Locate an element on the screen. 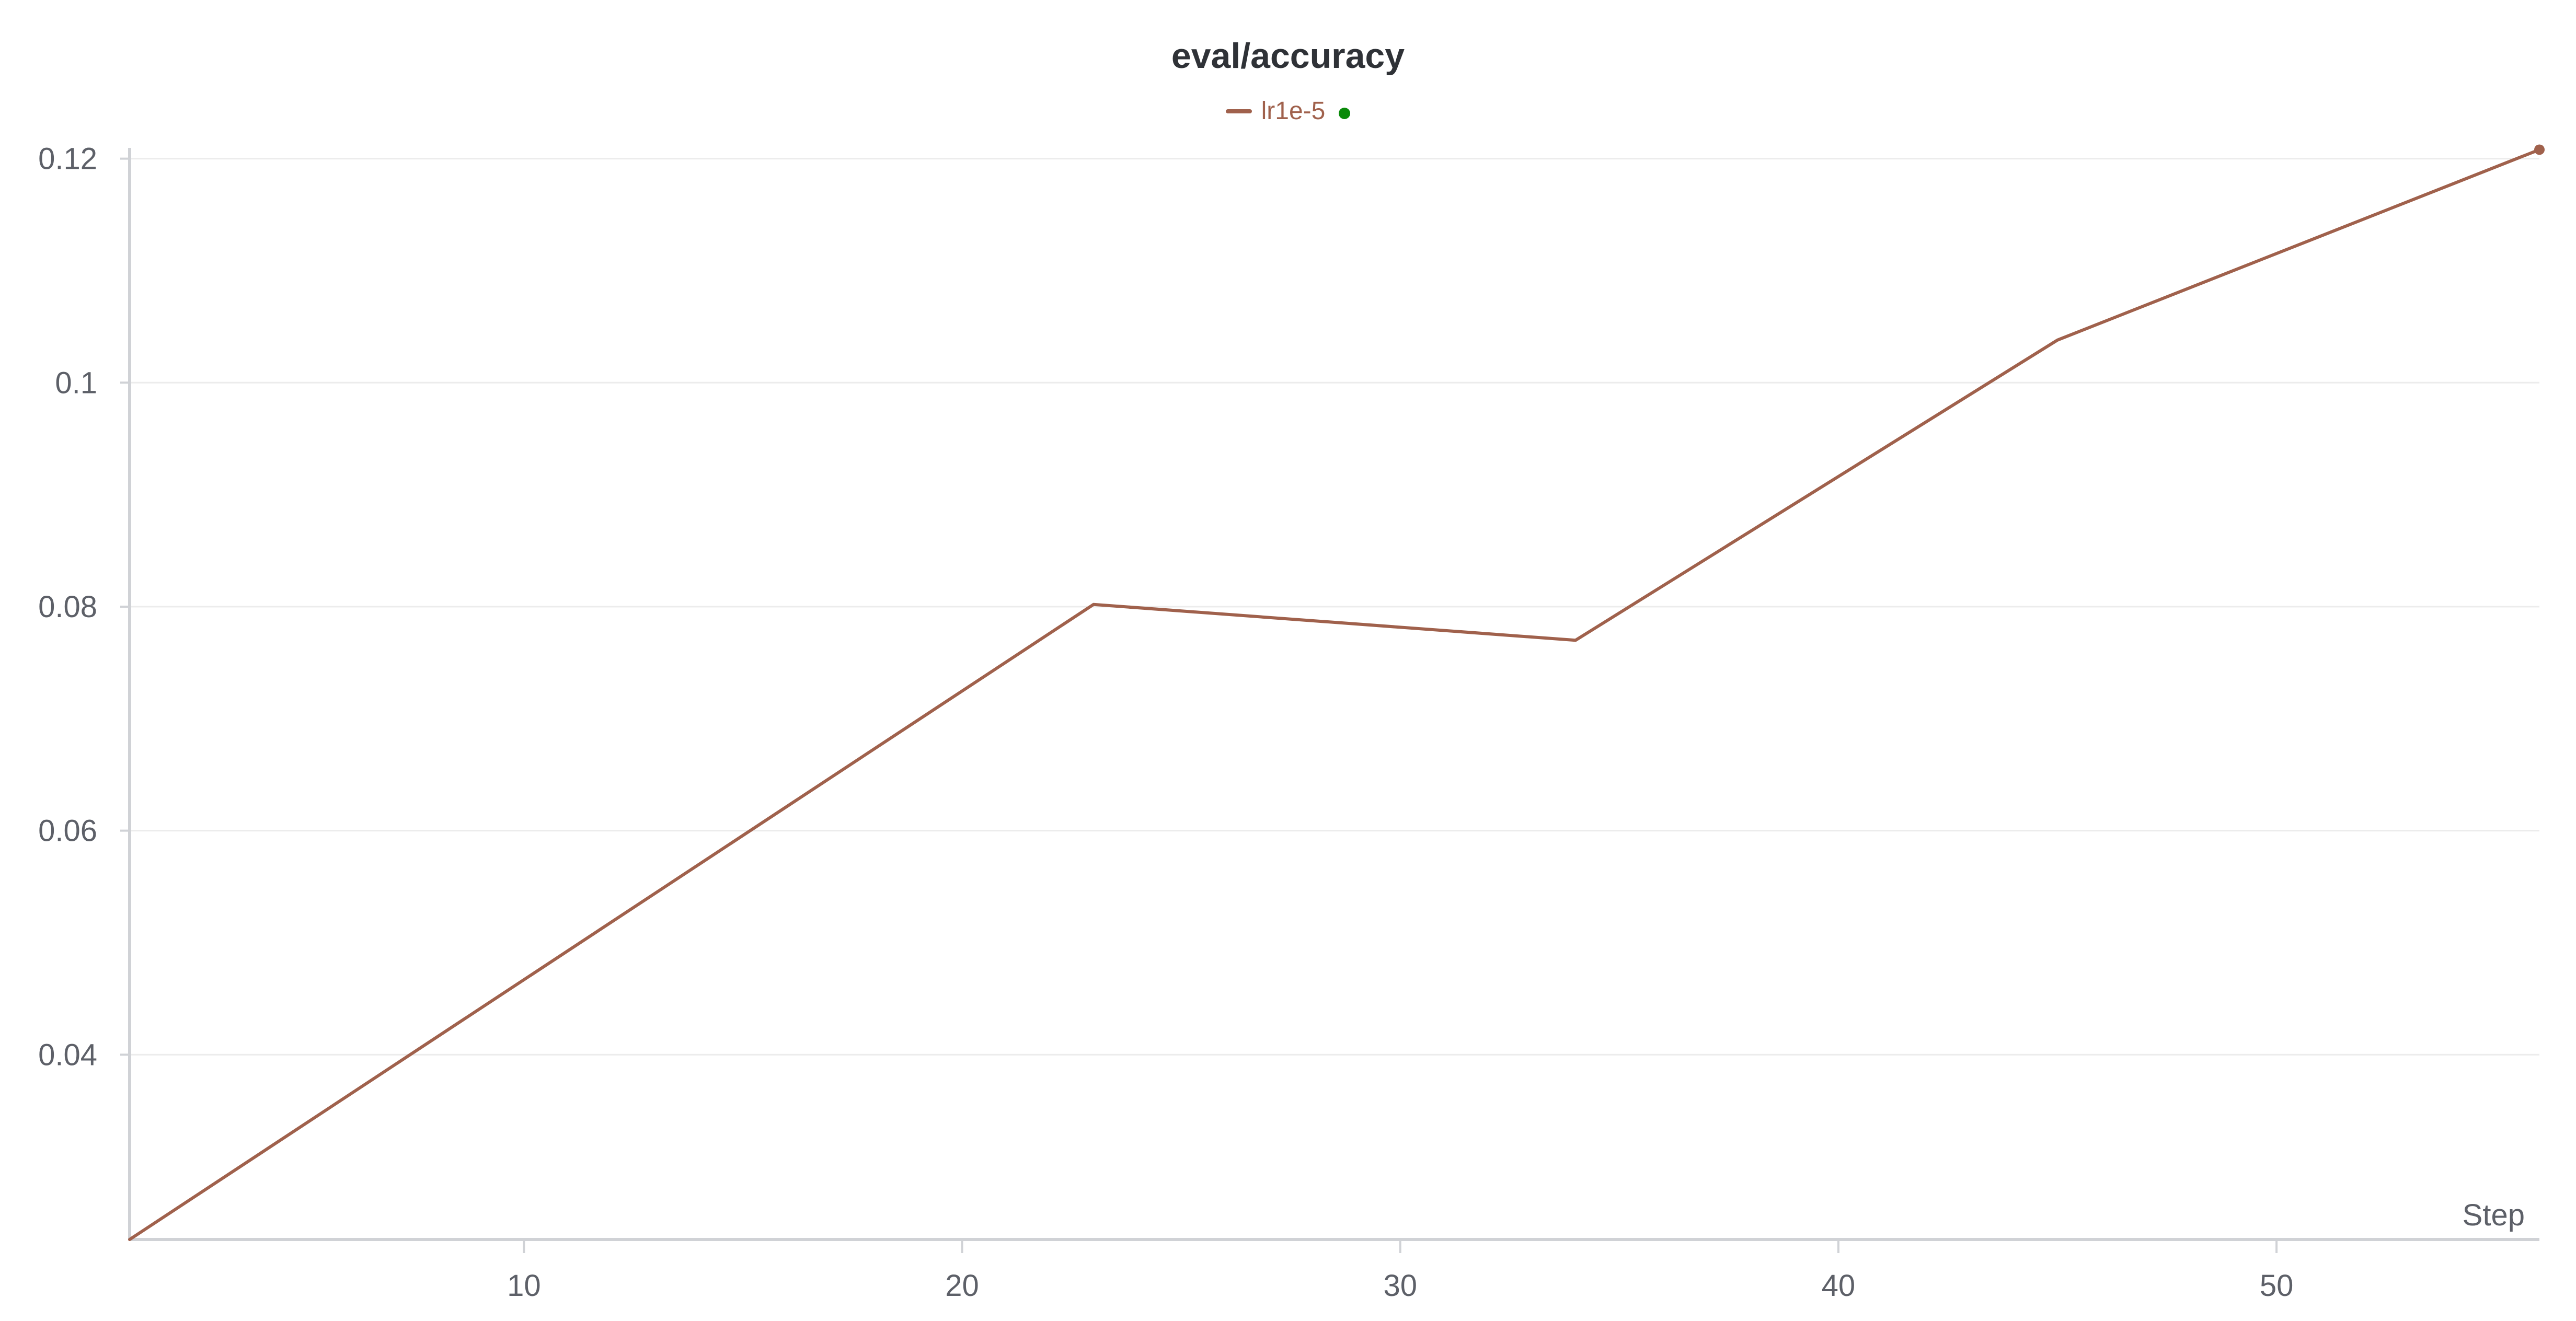  x-tick-label: 30 is located at coordinates (1400, 1286).